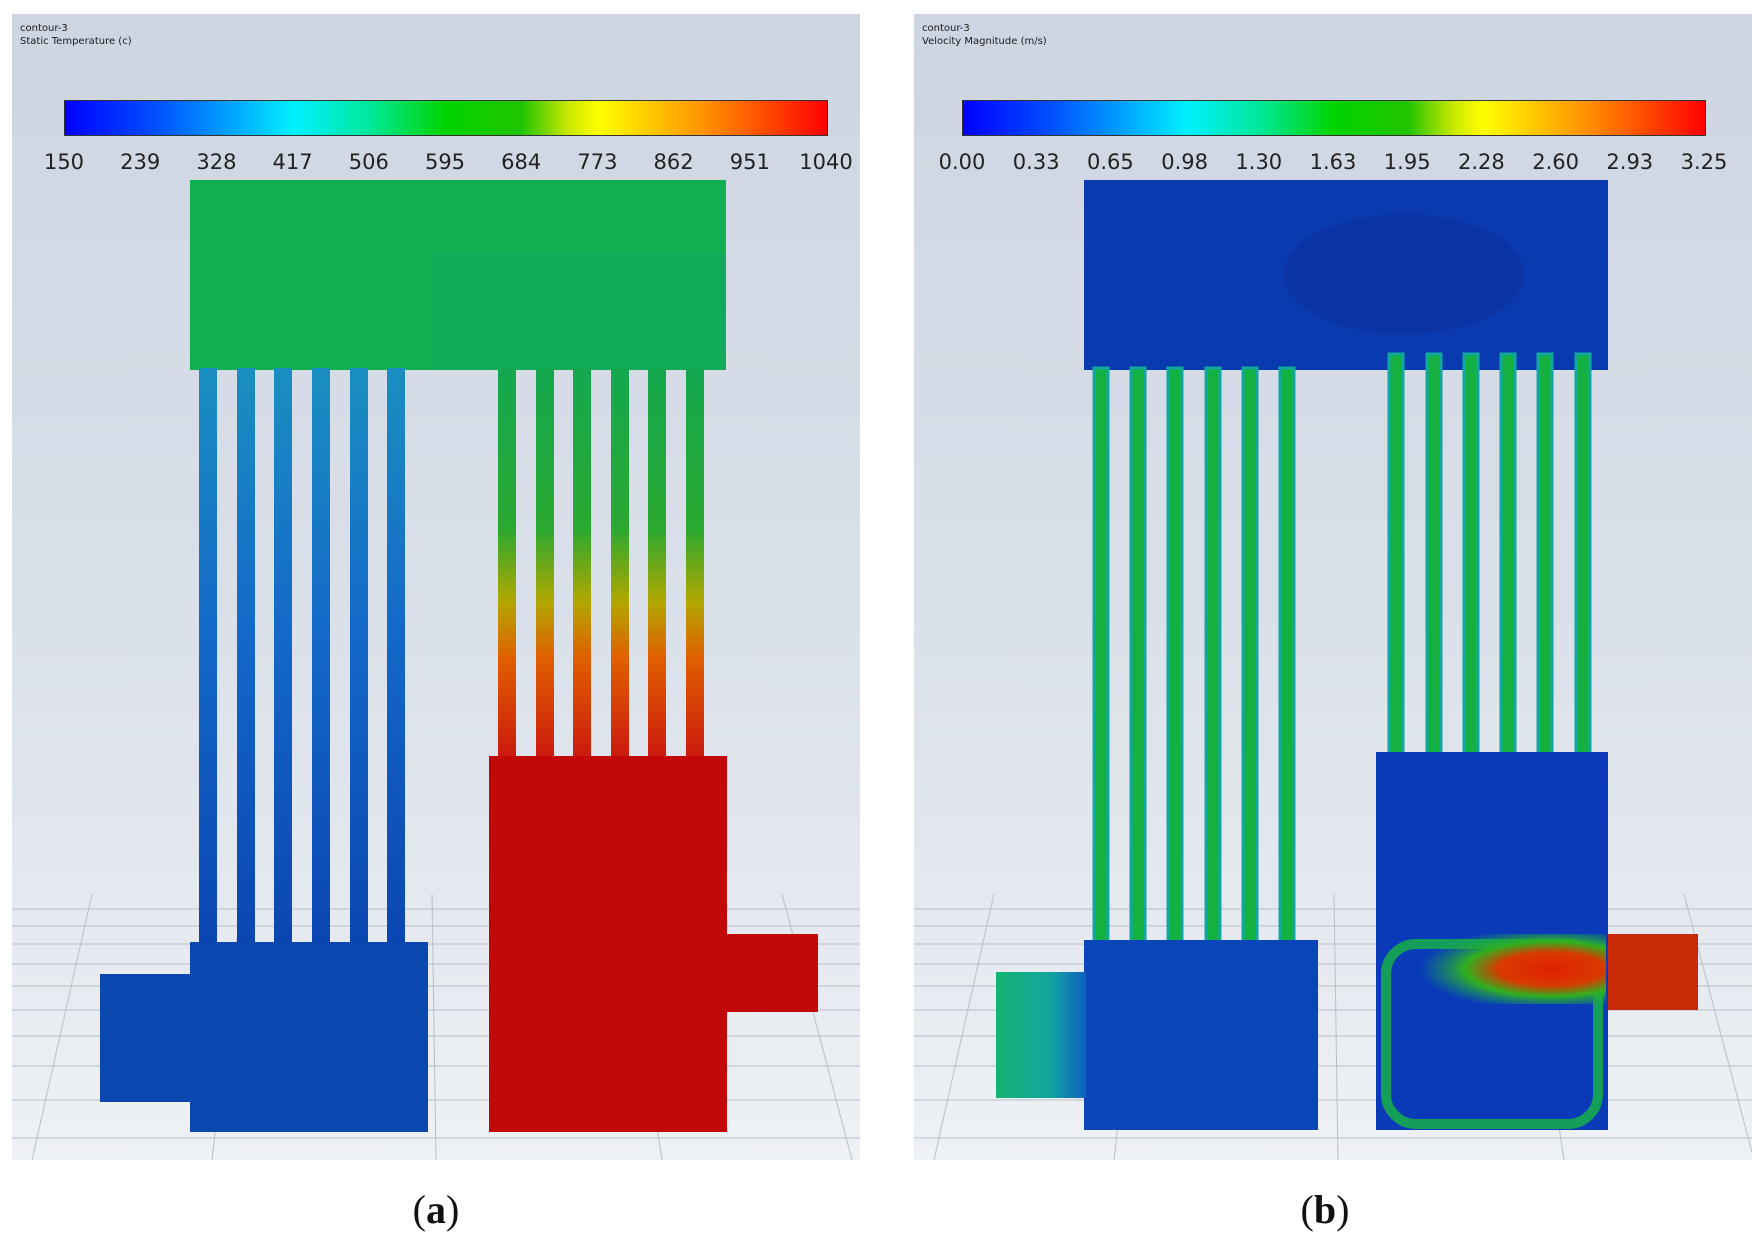 Image resolution: width=1752 pixels, height=1248 pixels. I want to click on tick-label: 2.93, so click(1630, 162).